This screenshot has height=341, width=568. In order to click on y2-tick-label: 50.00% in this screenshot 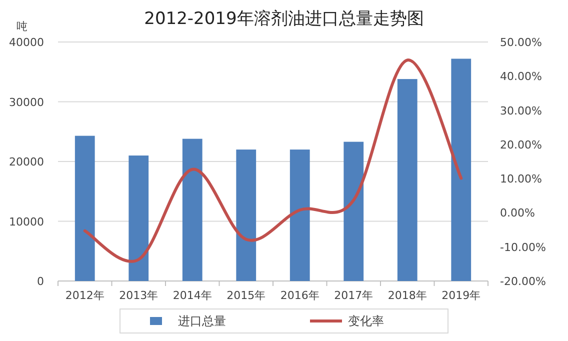, I will do `click(521, 42)`.